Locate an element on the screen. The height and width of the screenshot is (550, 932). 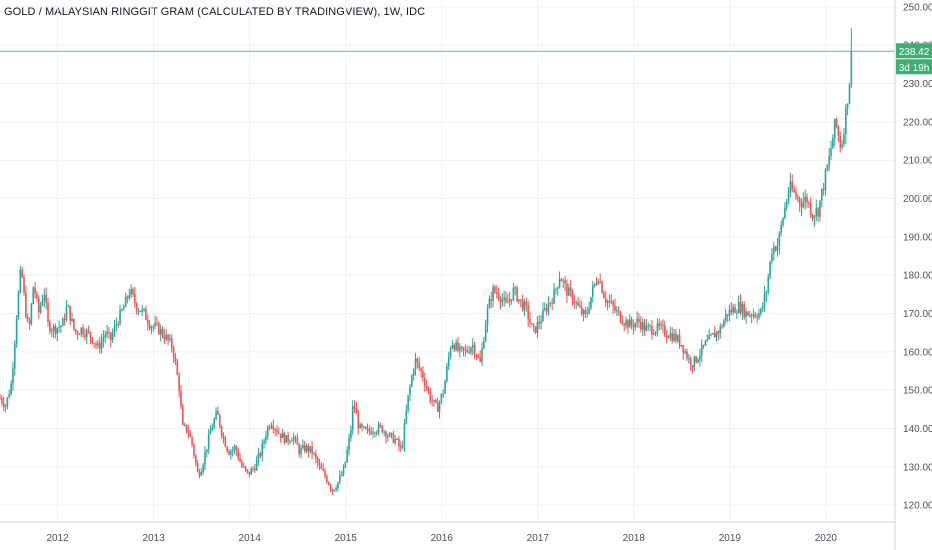
y-tick-label: 160.00 is located at coordinates (917, 352).